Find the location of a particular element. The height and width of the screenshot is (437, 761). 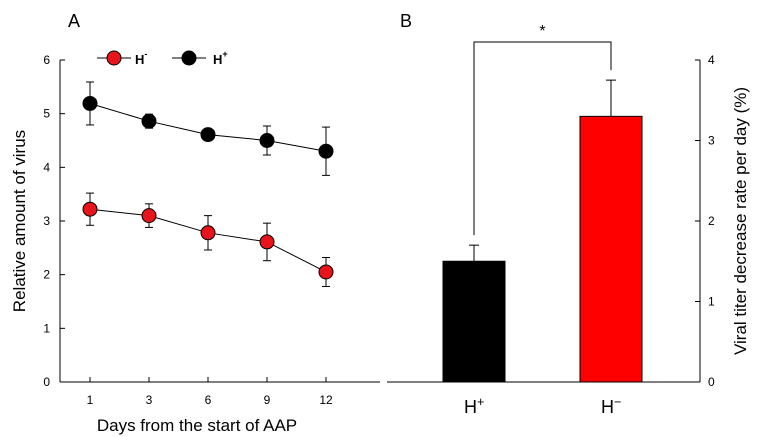

x-tick-label: 12 is located at coordinates (326, 400).